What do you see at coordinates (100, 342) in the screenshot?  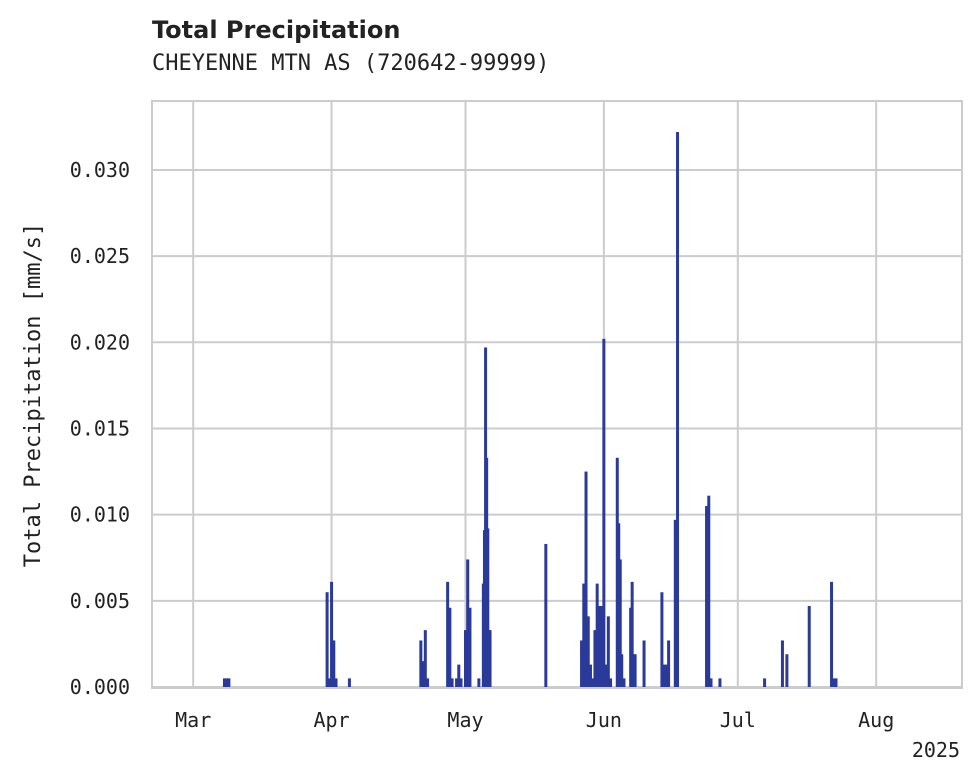 I see `y-tick-label: 0.020` at bounding box center [100, 342].